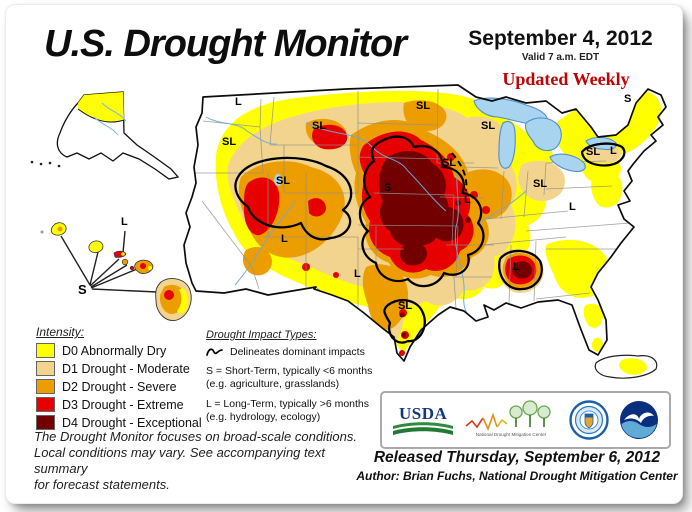 This screenshot has width=692, height=512. What do you see at coordinates (511, 434) in the screenshot?
I see `ndmc-logo-text: National Drought Mitigation Center` at bounding box center [511, 434].